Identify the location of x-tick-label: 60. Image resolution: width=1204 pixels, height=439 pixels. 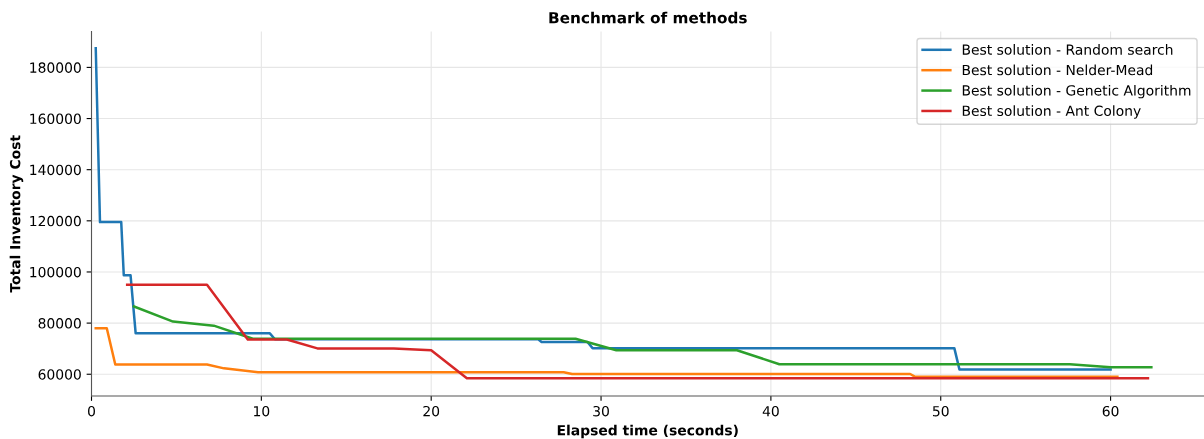
(1110, 411).